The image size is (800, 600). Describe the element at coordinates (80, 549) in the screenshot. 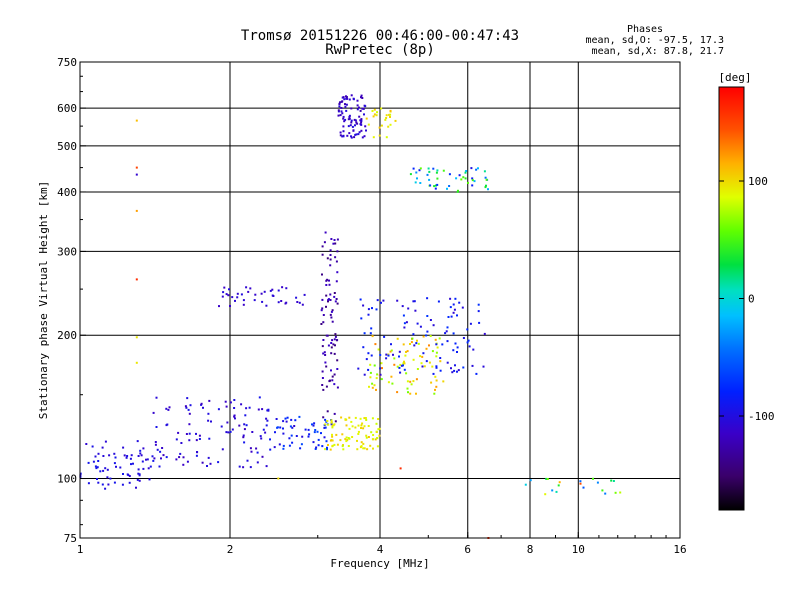

I see `x-tick-label: 1` at that location.